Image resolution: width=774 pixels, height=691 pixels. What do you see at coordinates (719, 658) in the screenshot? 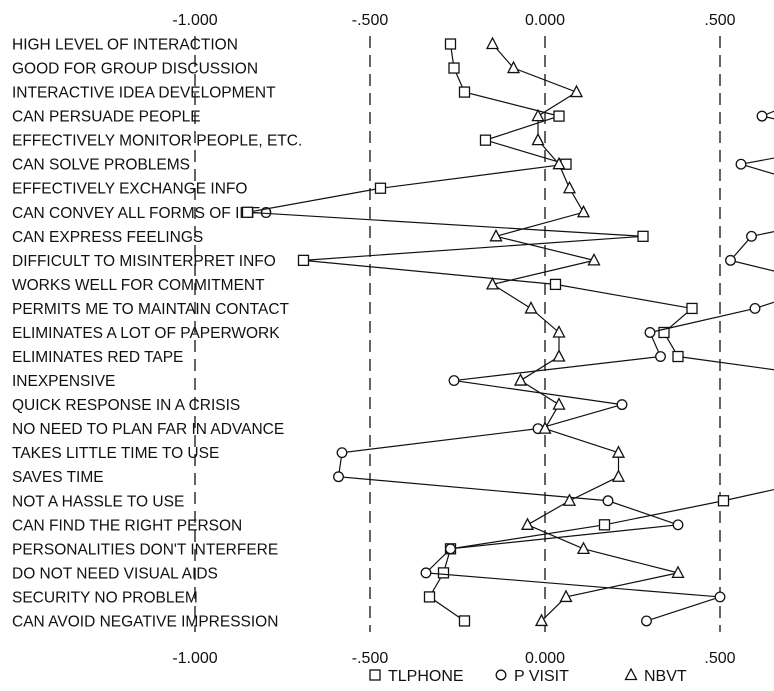
I see `x-tick-label-bottom: .500` at bounding box center [719, 658].